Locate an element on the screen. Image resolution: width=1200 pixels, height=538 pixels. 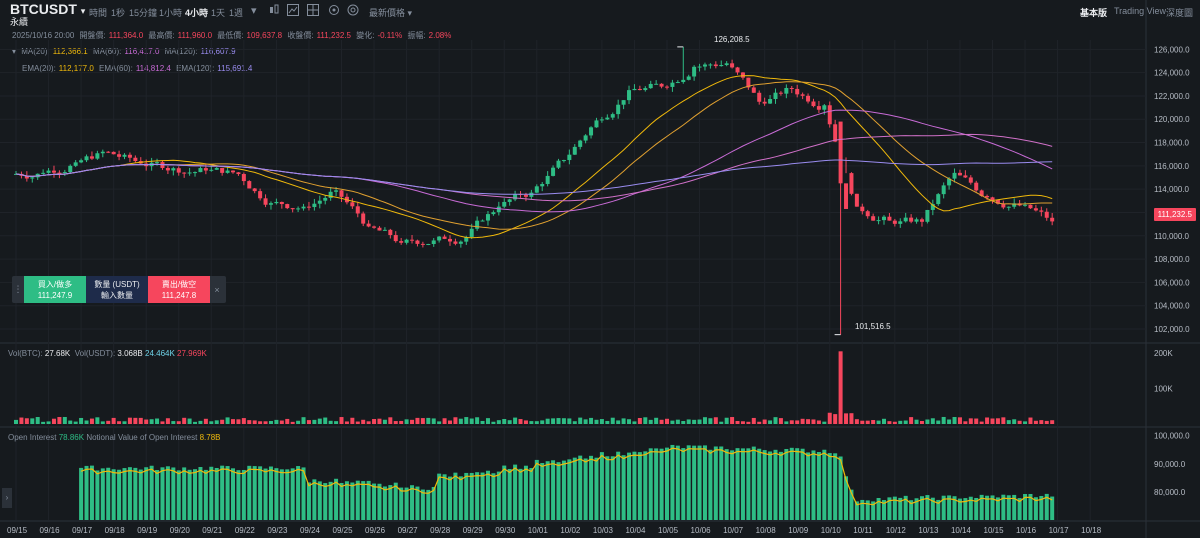
grid-icon is located at coordinates (313, 11).